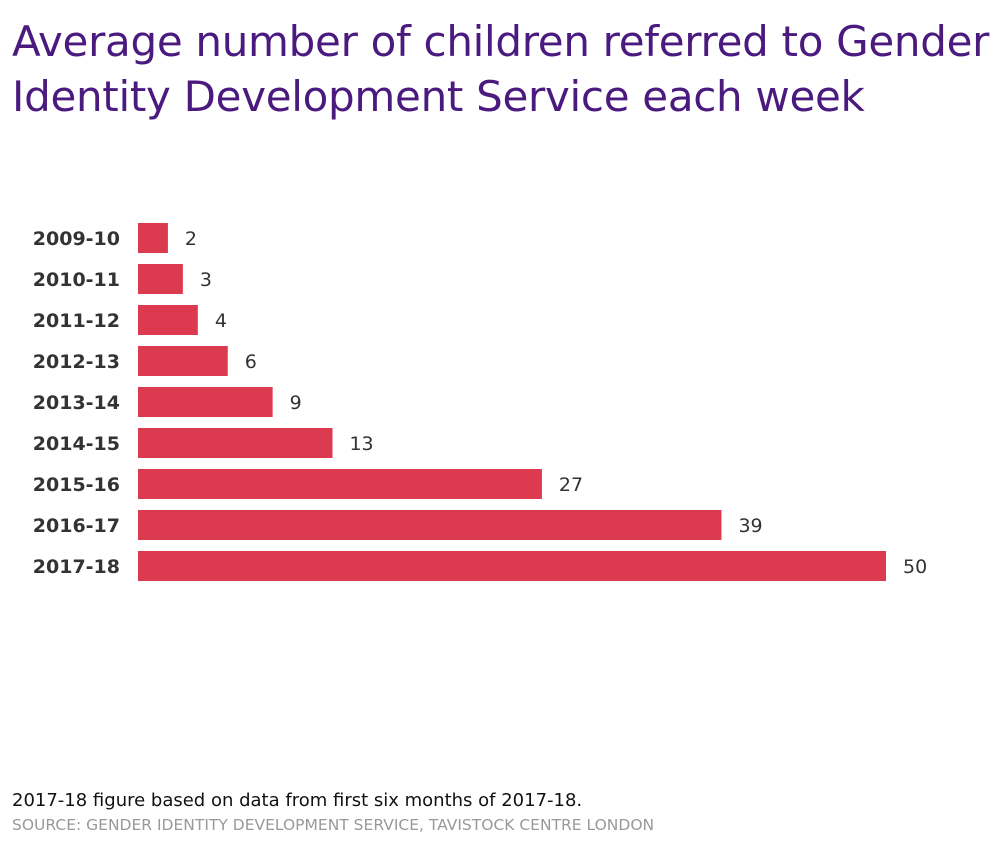 This screenshot has width=1000, height=862. Describe the element at coordinates (206, 280) in the screenshot. I see `value-label: 3` at that location.